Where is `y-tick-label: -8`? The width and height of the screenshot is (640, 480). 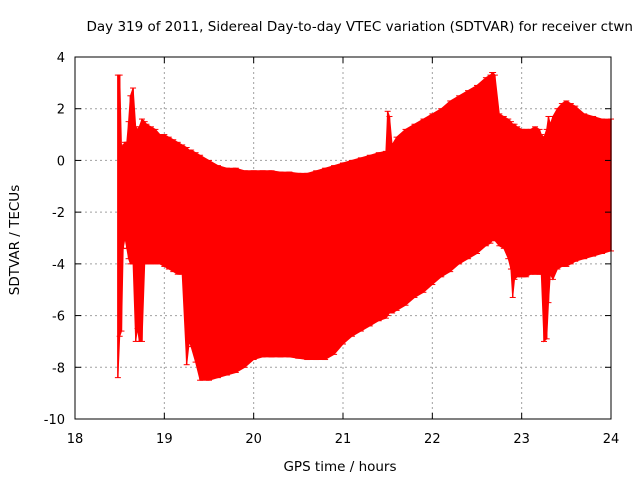 y-tick-label: -8 is located at coordinates (58, 368).